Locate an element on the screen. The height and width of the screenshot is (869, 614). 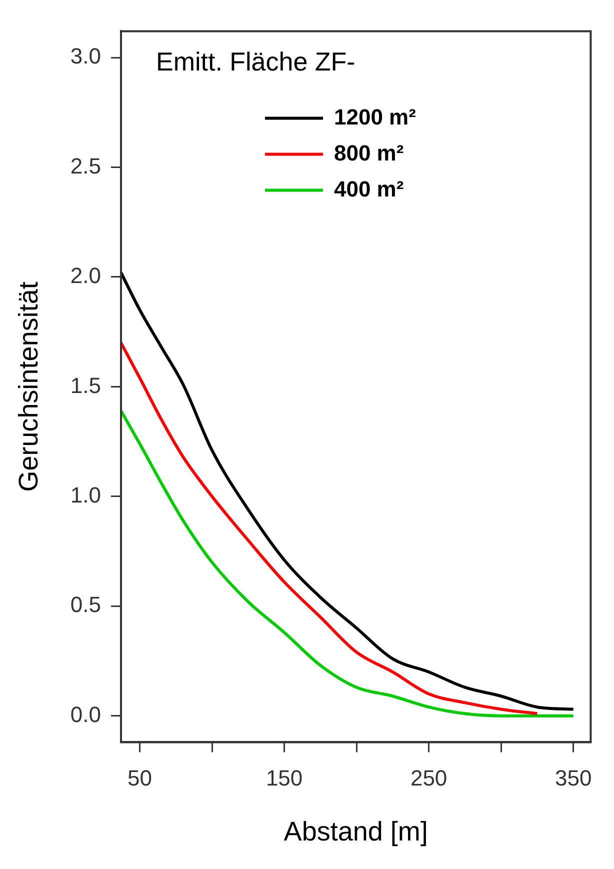
x-tick-label: 250 is located at coordinates (429, 777).